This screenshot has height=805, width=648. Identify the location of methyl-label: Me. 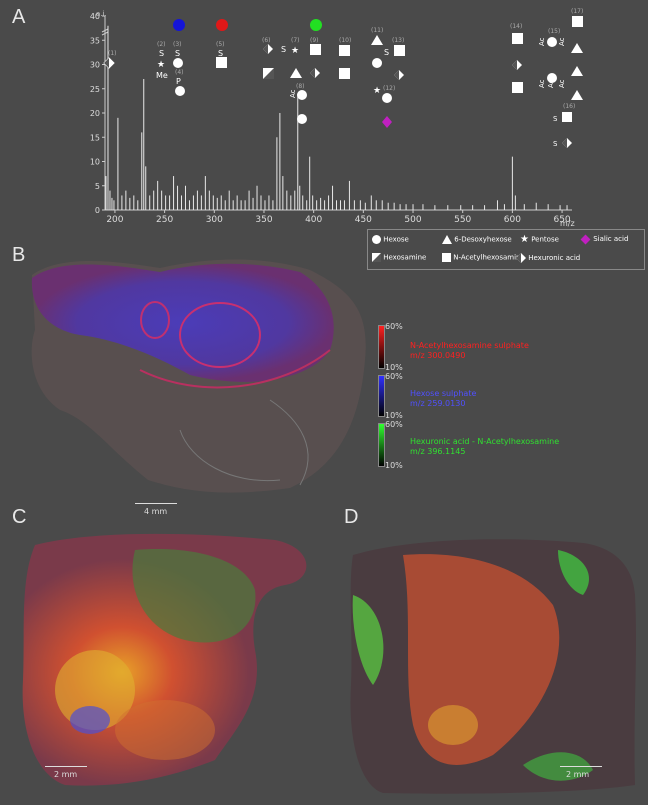
(162, 75).